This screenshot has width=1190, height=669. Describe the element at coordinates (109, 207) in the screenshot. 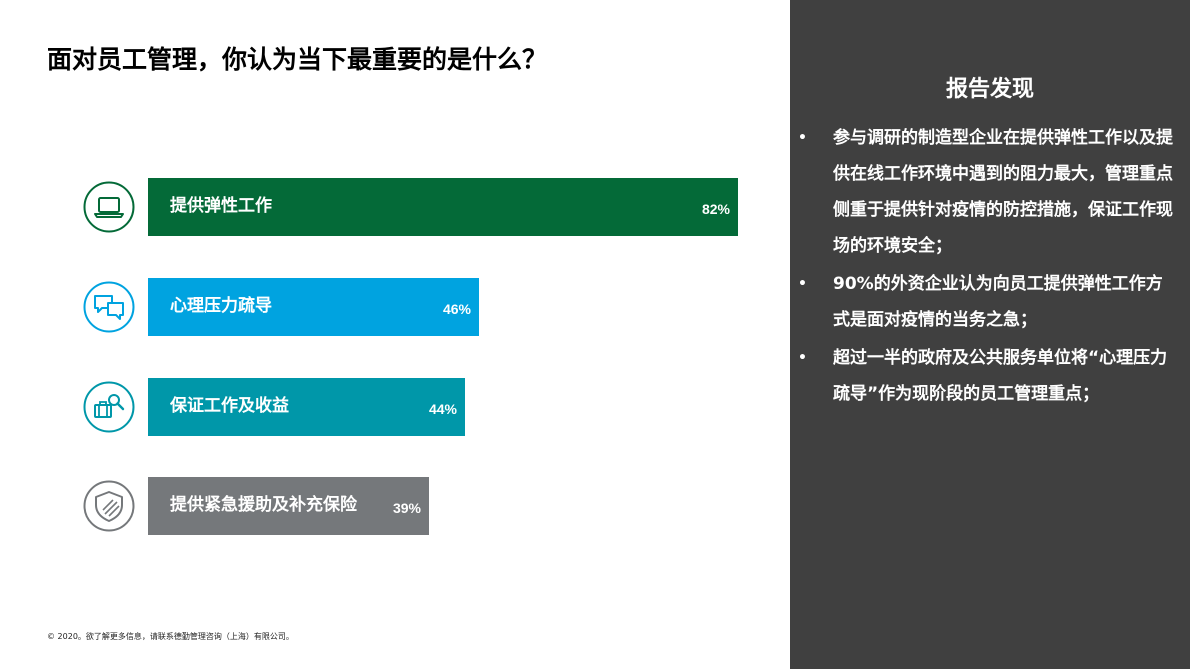

I see `laptop-icon` at that location.